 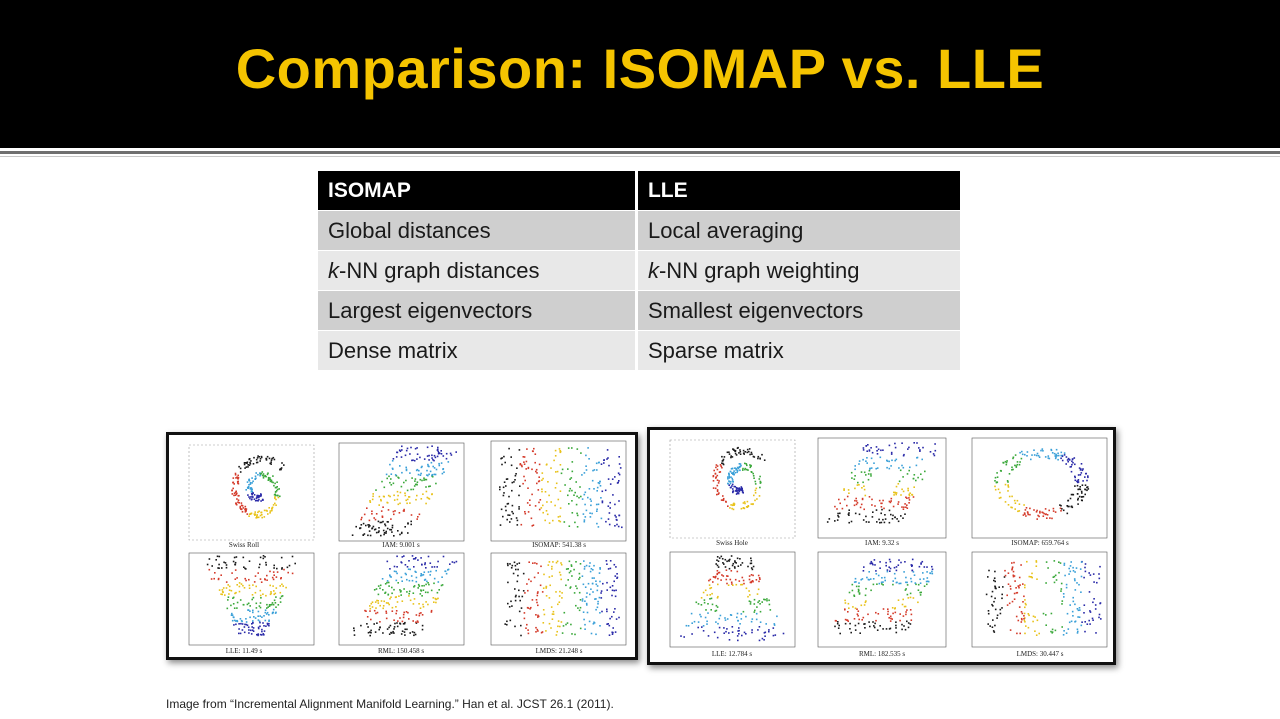 What do you see at coordinates (477, 350) in the screenshot?
I see `isomap-cell: Dense matrix` at bounding box center [477, 350].